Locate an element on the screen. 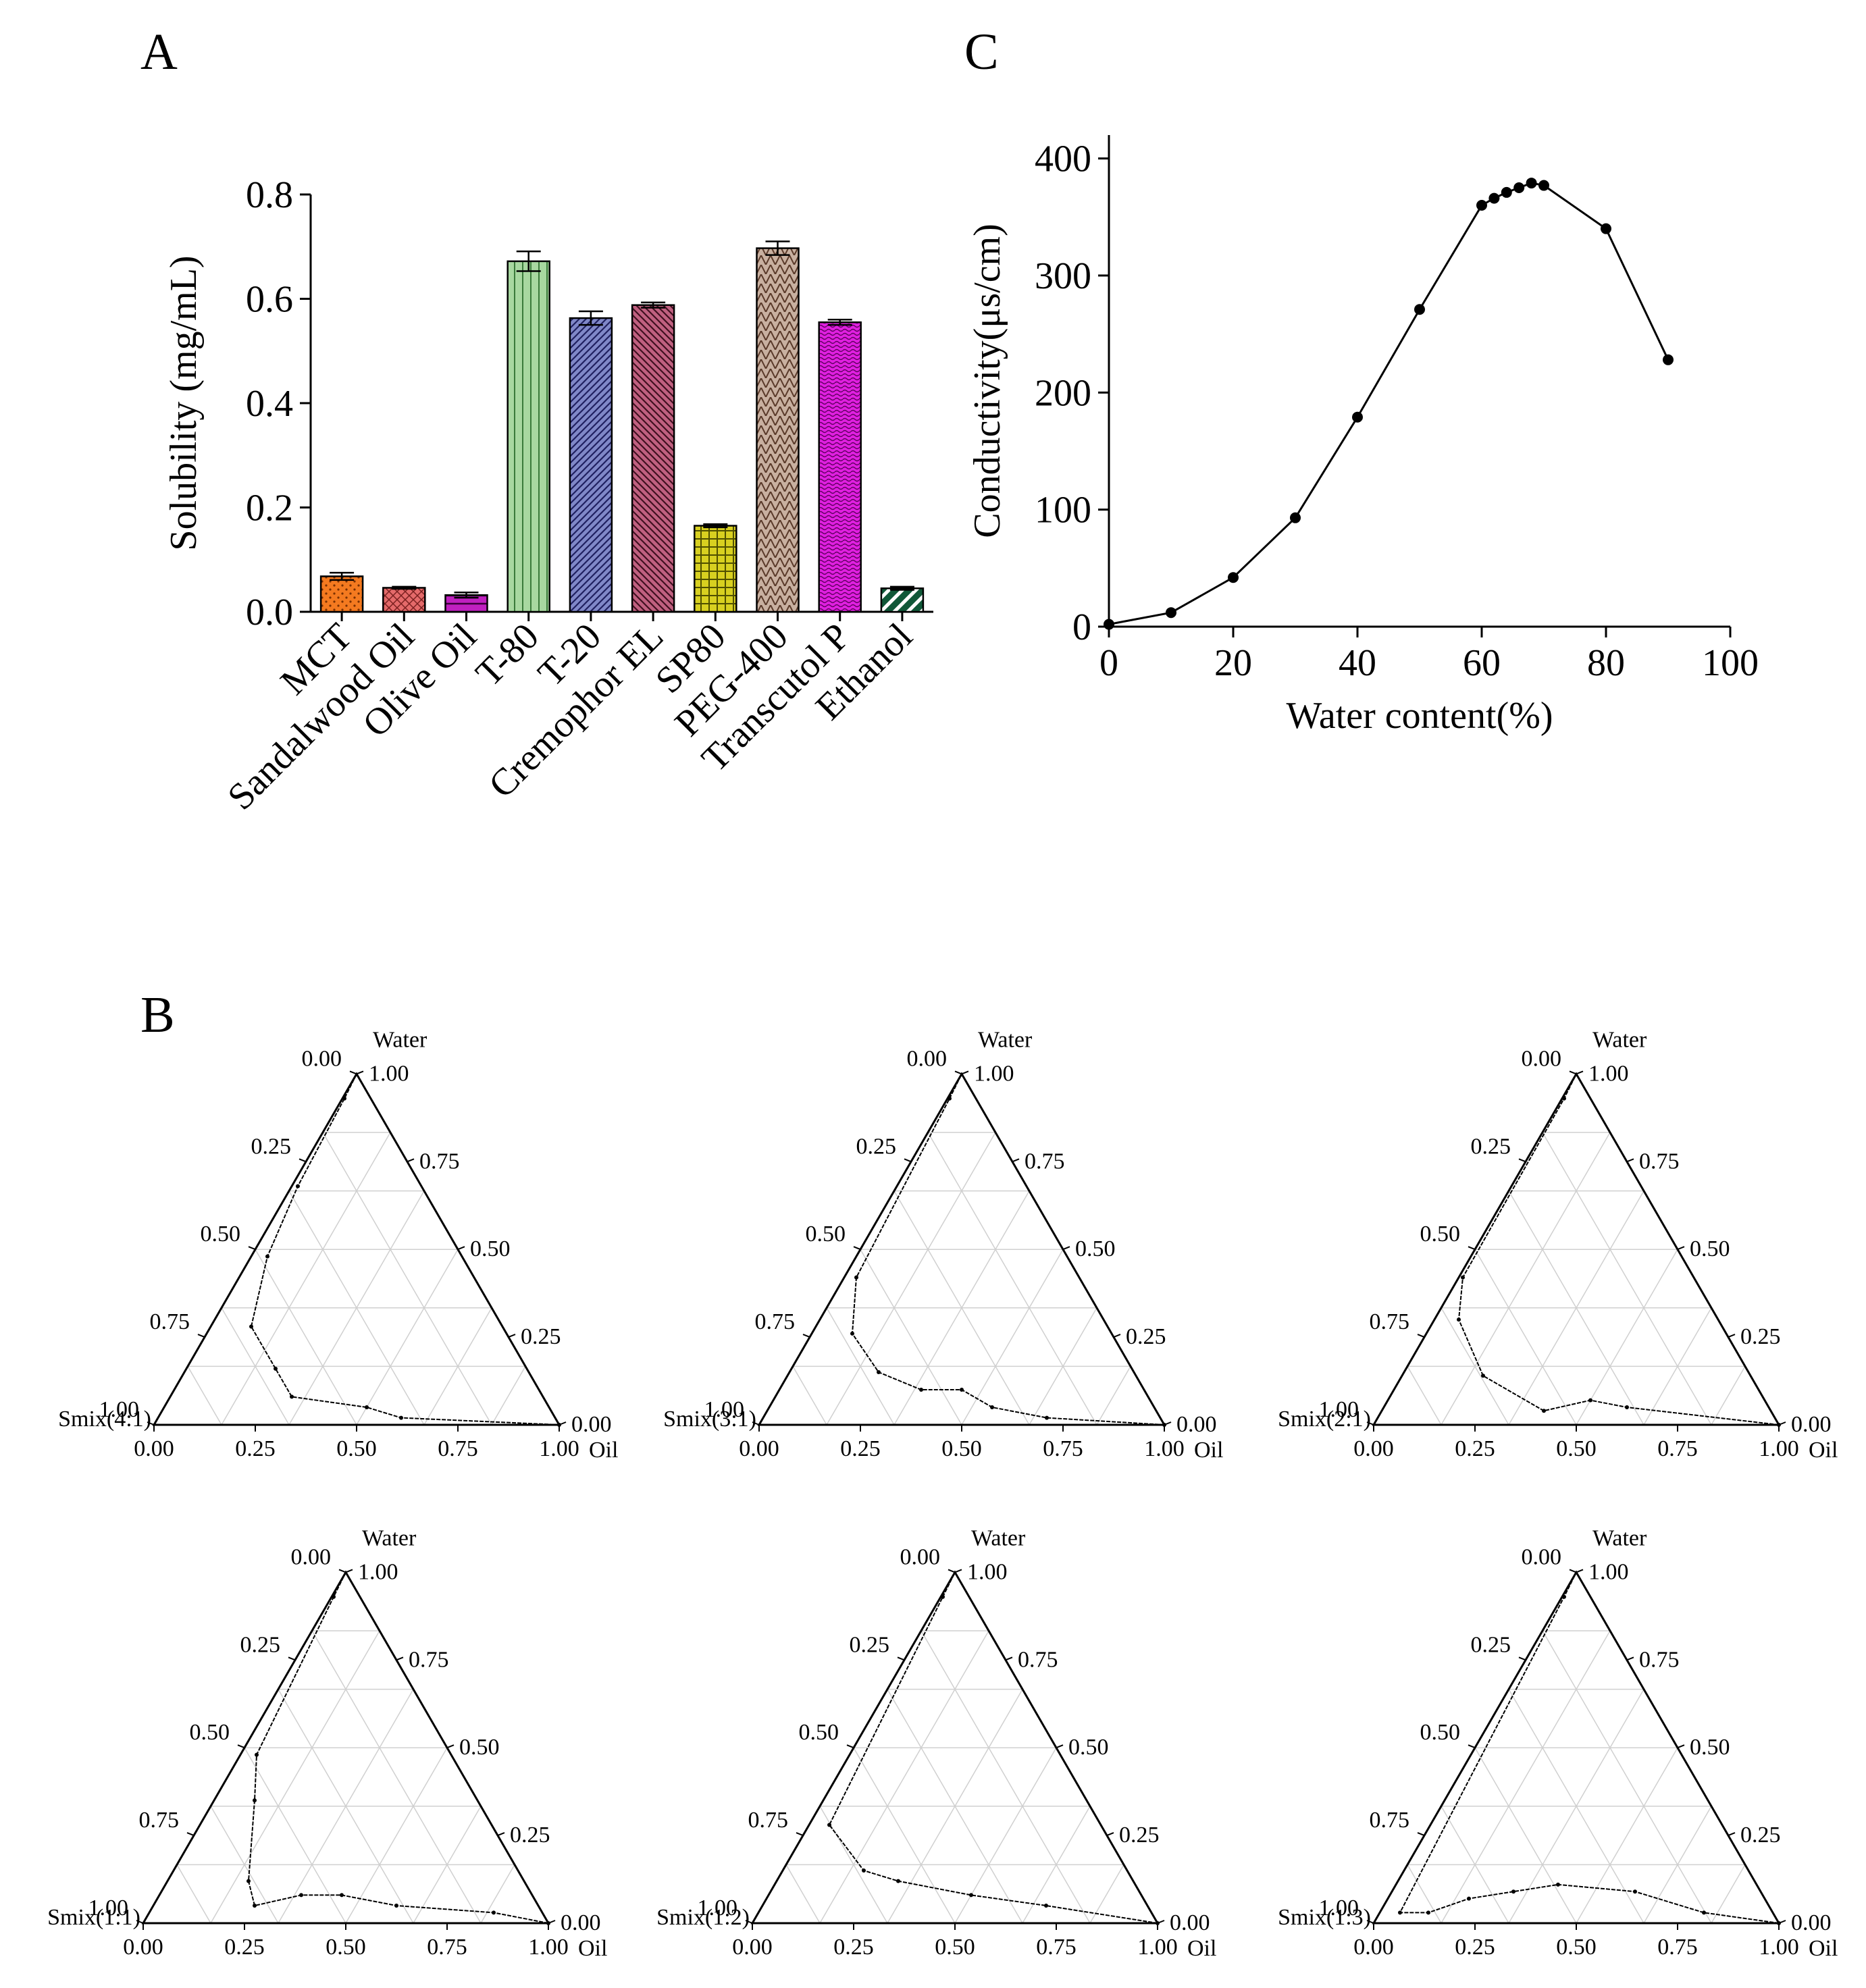 The height and width of the screenshot is (1988, 1866). smix-axis-label: Smix(1:3) is located at coordinates (1324, 1917).